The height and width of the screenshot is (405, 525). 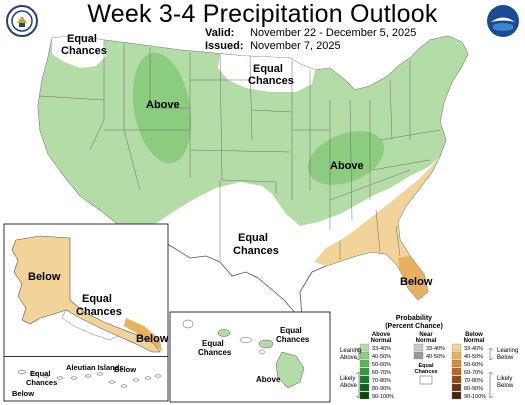 I want to click on legend-leaning-above-2: Above, so click(x=349, y=358).